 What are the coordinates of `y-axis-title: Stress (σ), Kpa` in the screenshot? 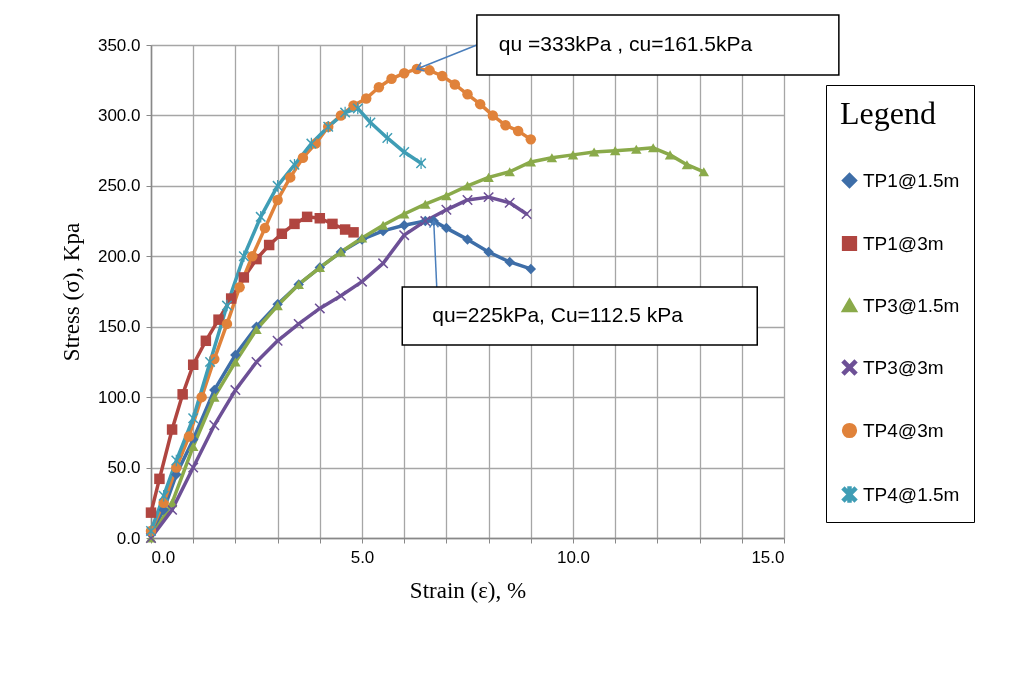 It's located at (71, 292).